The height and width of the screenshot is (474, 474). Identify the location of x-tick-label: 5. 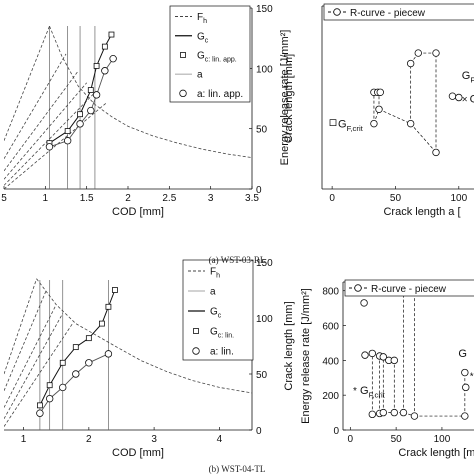
(4, 198).